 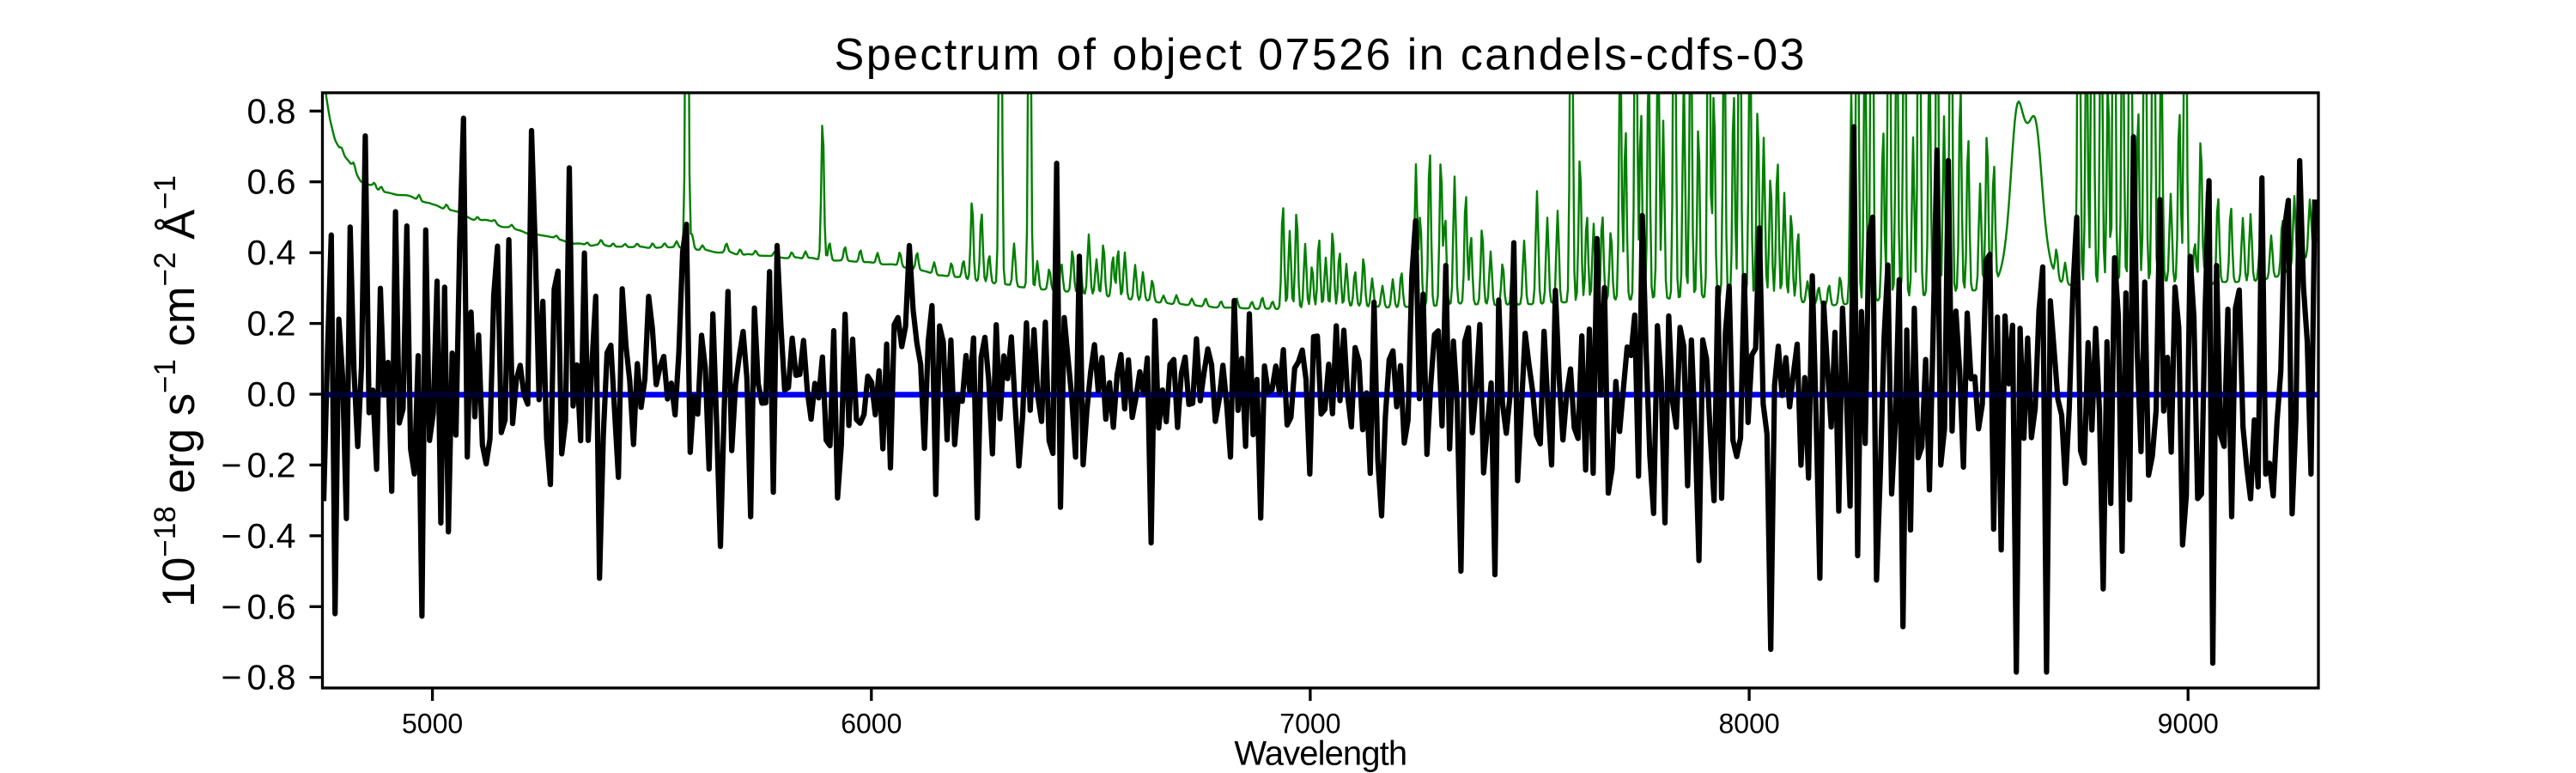 I want to click on svg-text: 7000, so click(x=1309, y=724).